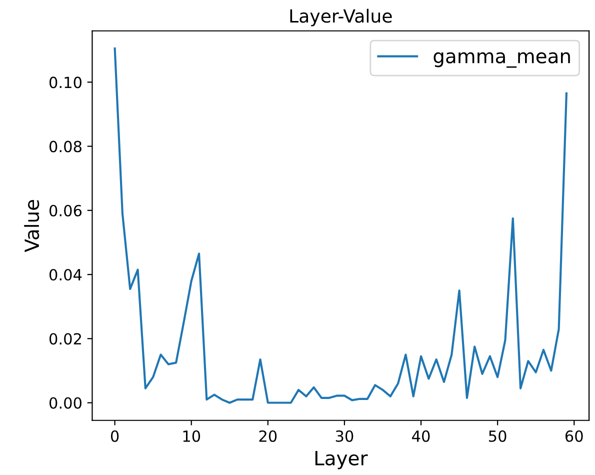  What do you see at coordinates (65, 339) in the screenshot?
I see `y-tick-label: 0.02` at bounding box center [65, 339].